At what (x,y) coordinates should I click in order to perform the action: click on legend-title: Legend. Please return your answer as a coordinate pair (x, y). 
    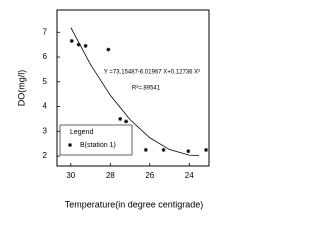
    Looking at the image, I should click on (81, 132).